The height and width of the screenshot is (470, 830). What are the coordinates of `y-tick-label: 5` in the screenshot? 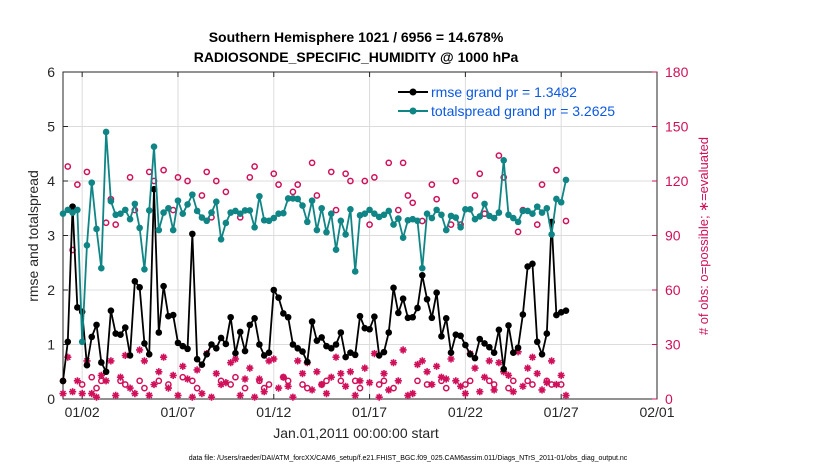 It's located at (51, 127).